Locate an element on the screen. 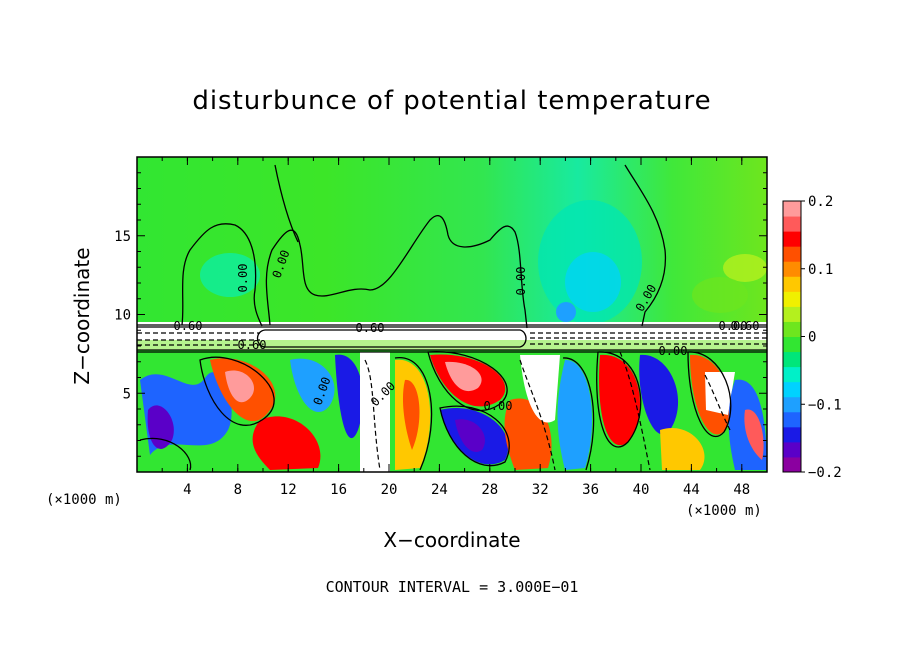 The width and height of the screenshot is (904, 654). x-tick-label: 12 is located at coordinates (288, 490).